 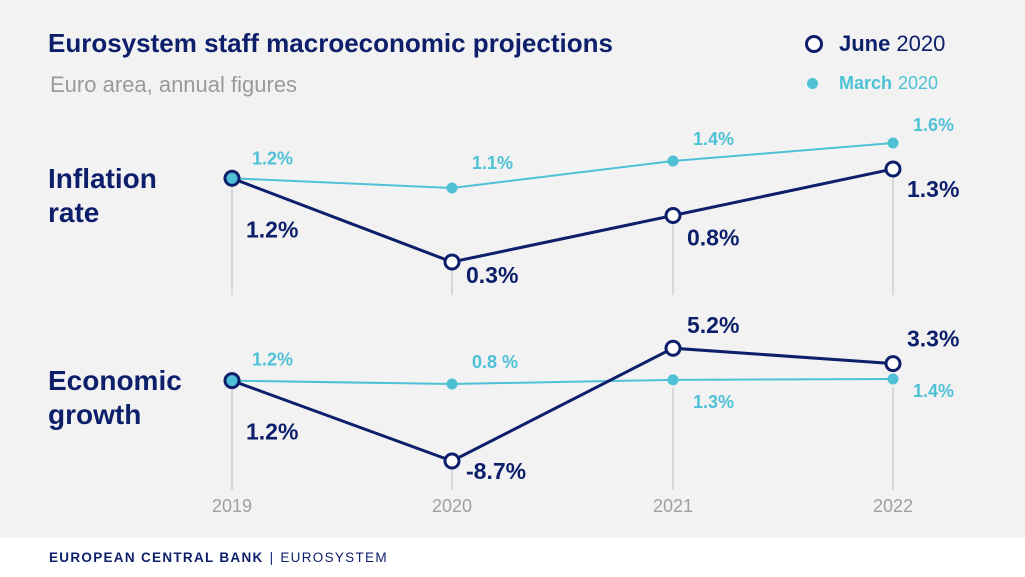 I want to click on x-tick-label-2021: 2021, so click(x=673, y=506).